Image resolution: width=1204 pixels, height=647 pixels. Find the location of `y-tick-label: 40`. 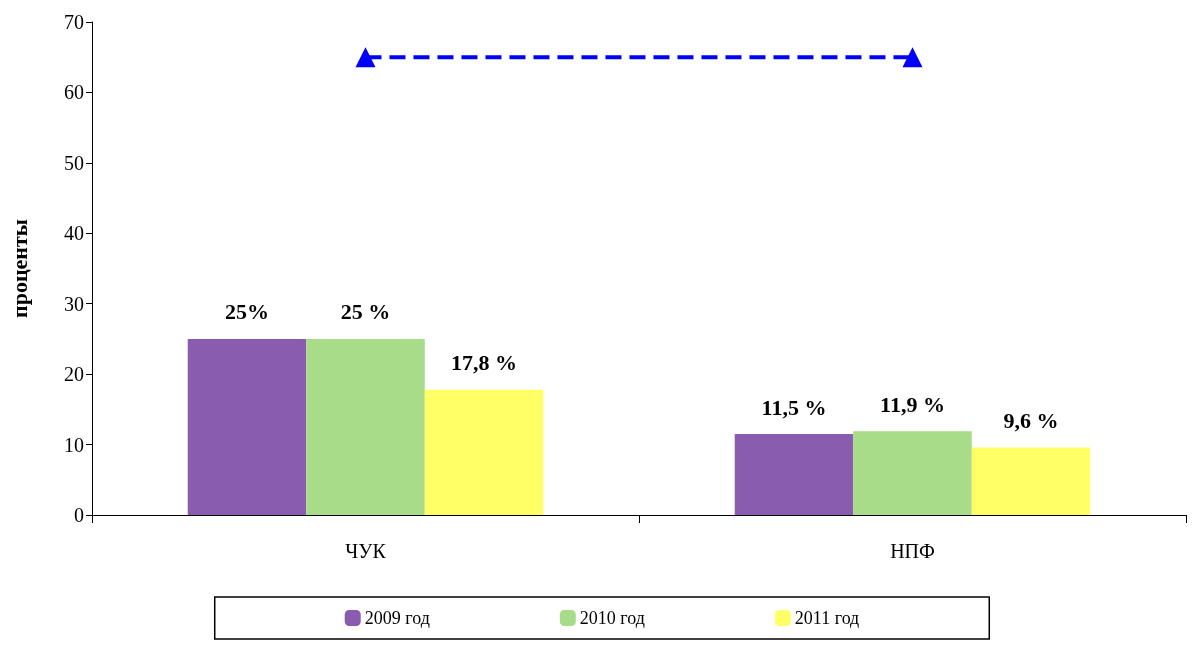

y-tick-label: 40 is located at coordinates (74, 233).